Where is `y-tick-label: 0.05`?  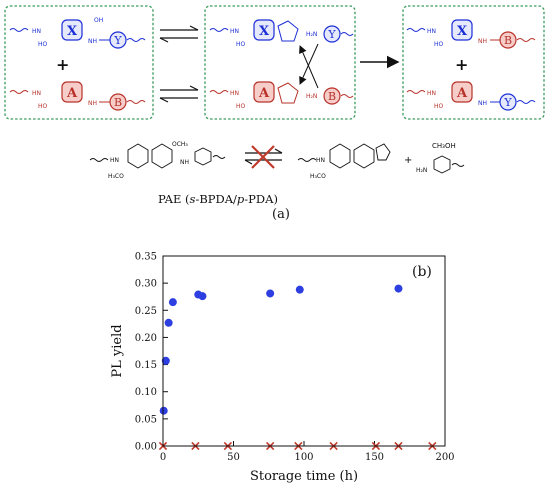
y-tick-label: 0.05 is located at coordinates (146, 419).